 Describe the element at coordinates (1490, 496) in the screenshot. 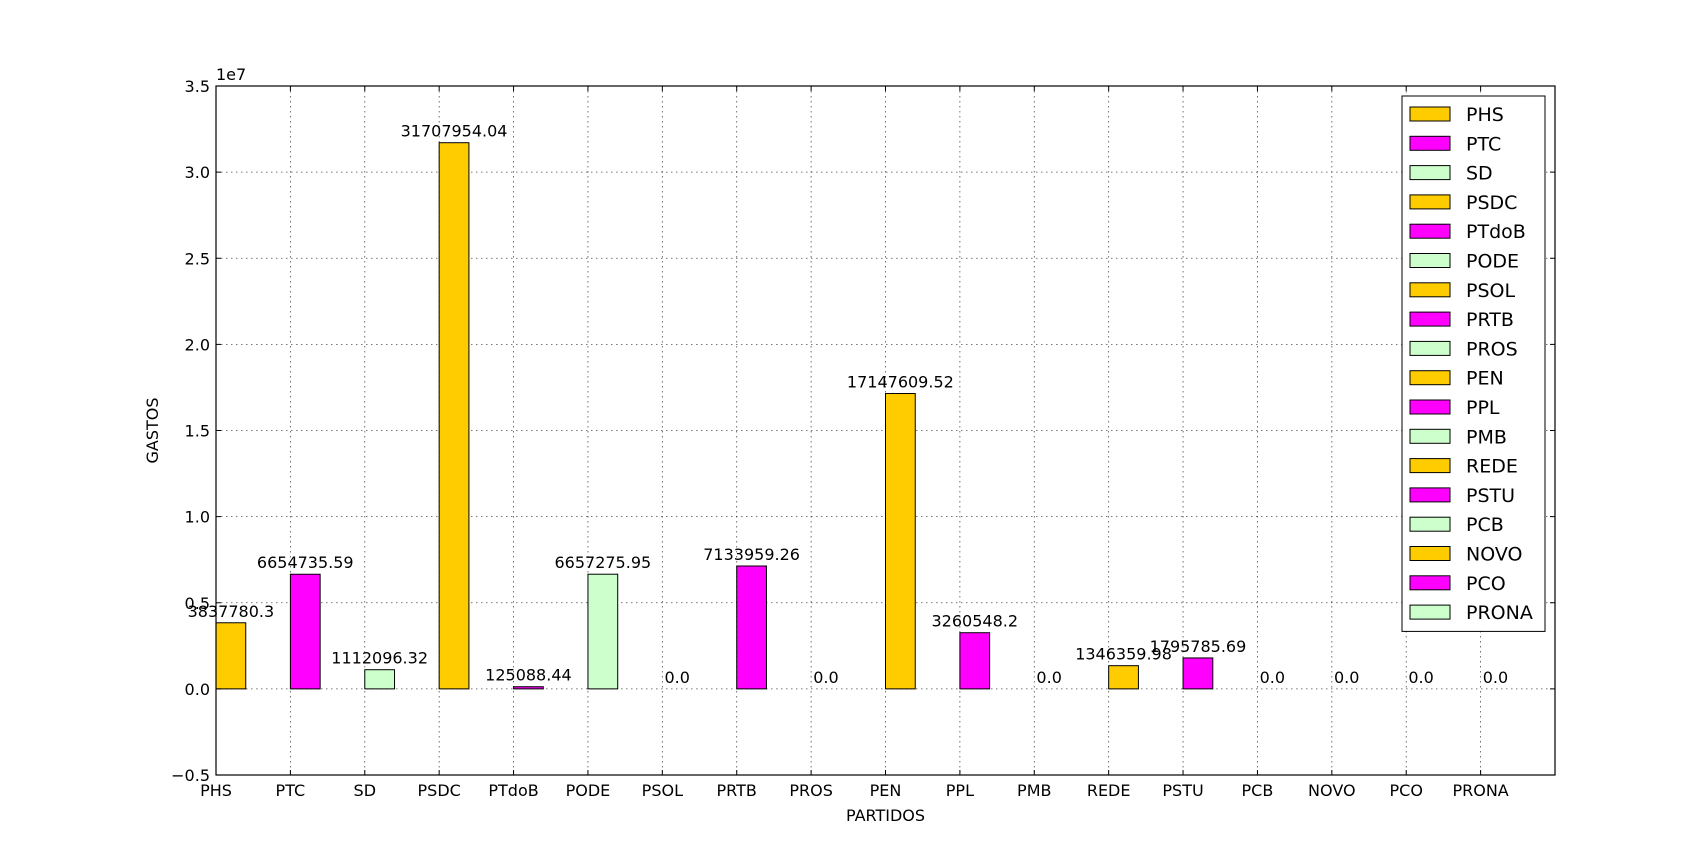

I see `legend-label-pstu: PSTU` at that location.